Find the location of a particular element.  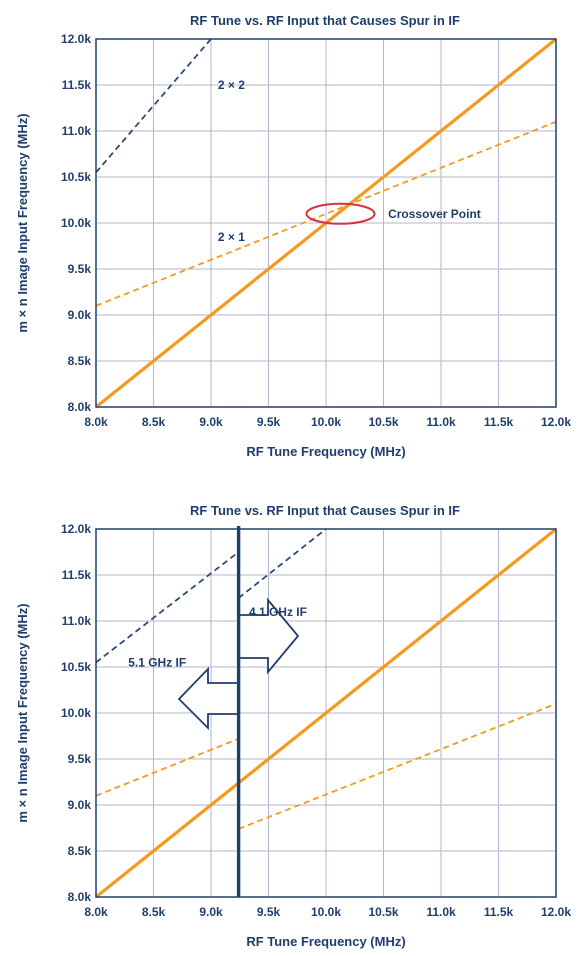

if-arrows is located at coordinates (238, 711).